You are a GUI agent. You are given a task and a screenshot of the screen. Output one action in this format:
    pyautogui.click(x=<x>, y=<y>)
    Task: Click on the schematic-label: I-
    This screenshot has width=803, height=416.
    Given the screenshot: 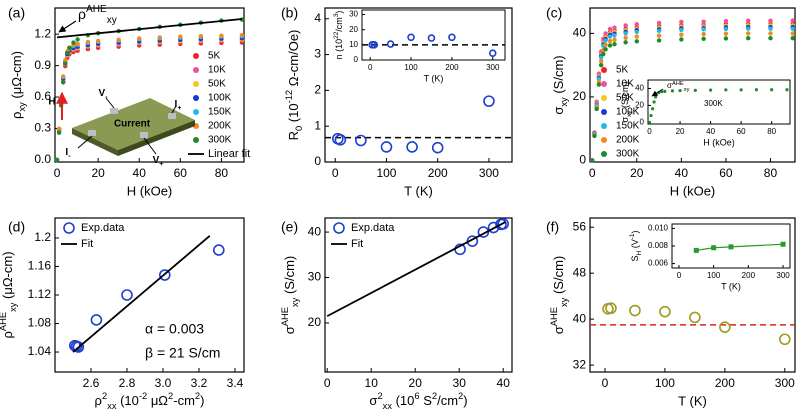 What is the action you would take?
    pyautogui.click(x=68, y=154)
    